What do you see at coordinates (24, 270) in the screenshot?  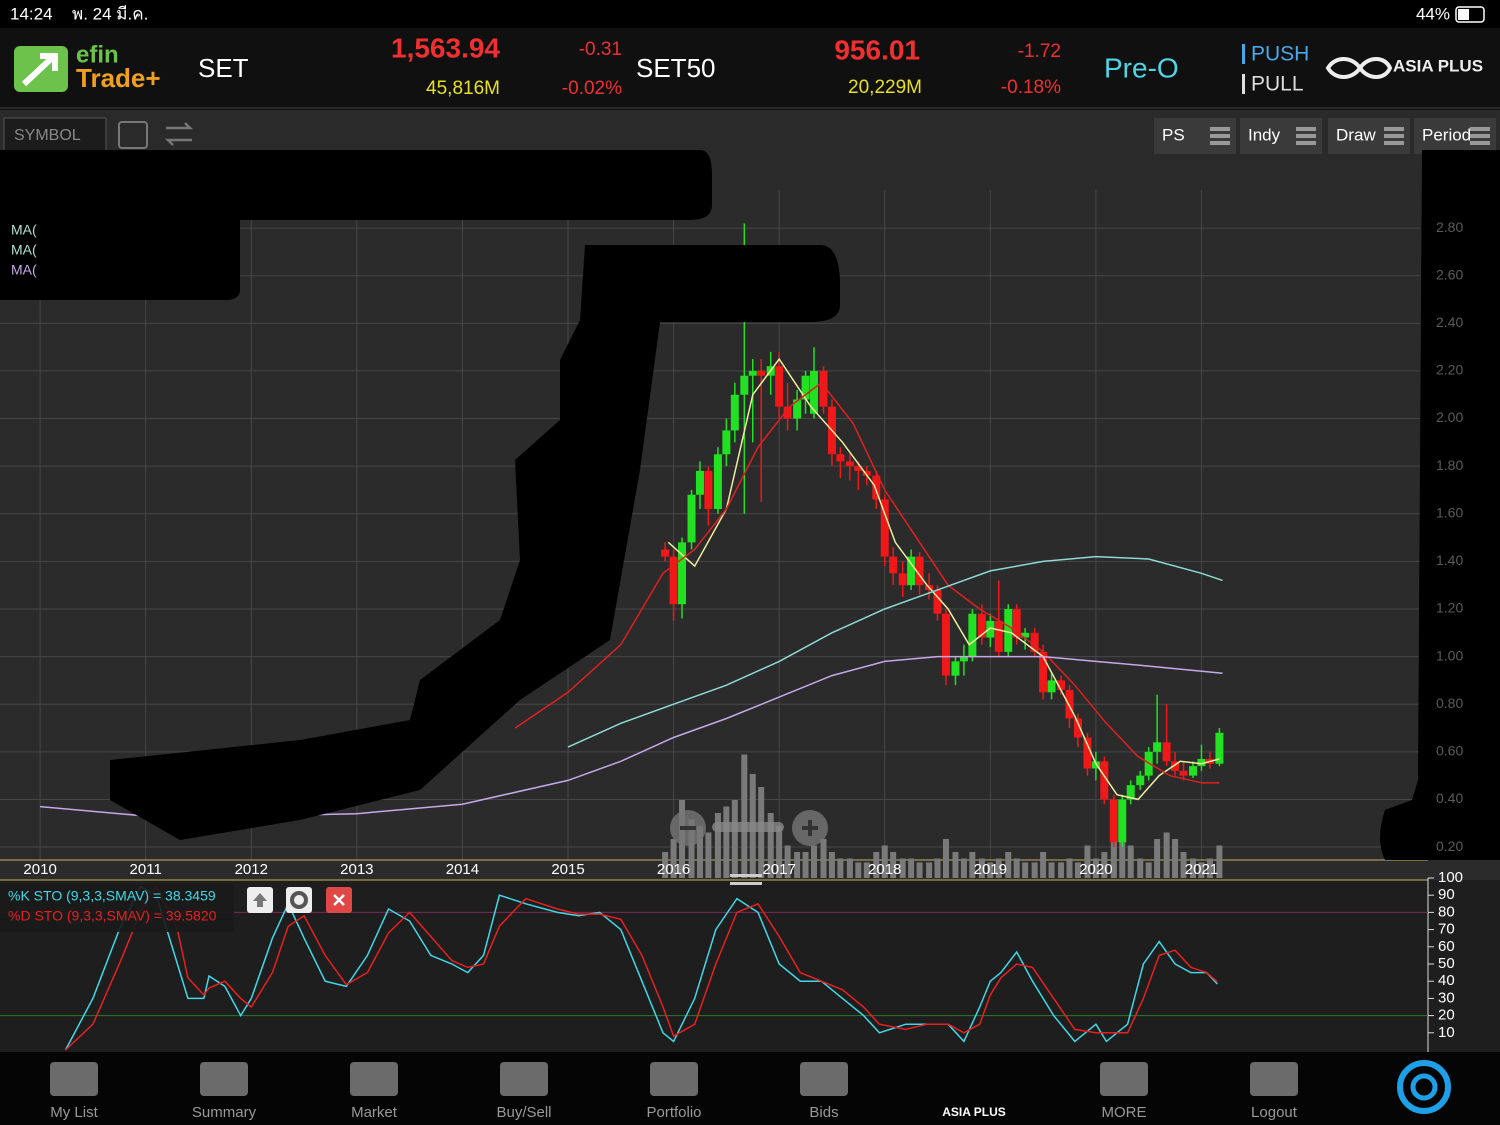 I see `ma-label: MA(` at bounding box center [24, 270].